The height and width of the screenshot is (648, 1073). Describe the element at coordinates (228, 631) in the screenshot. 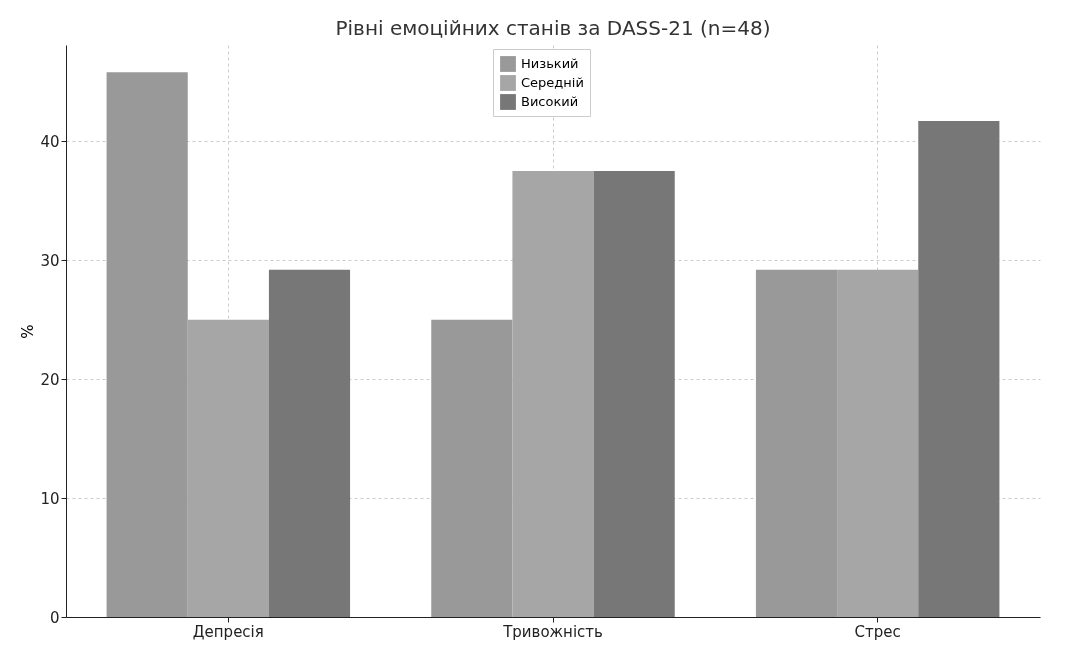

I see `x-tick-label: Депресія` at that location.